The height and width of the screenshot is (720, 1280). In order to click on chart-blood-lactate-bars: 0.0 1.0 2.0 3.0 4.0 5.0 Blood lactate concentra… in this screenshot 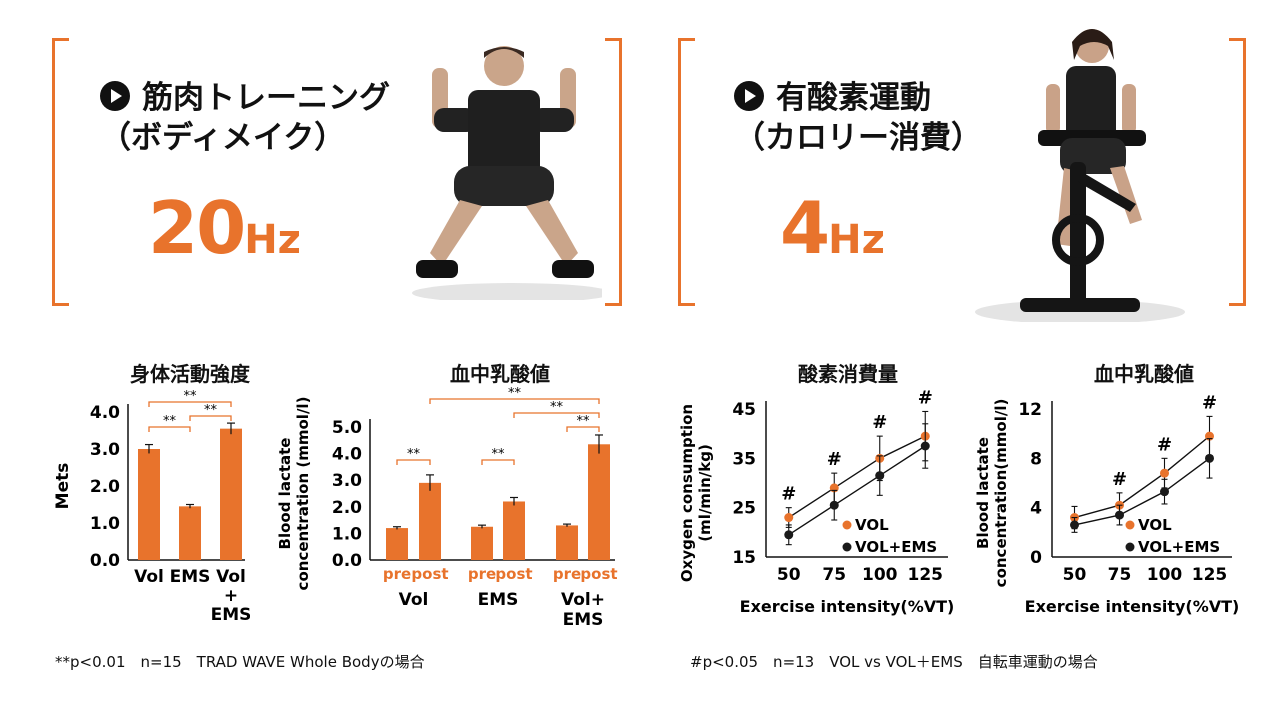, I will do `click(447, 508)`.